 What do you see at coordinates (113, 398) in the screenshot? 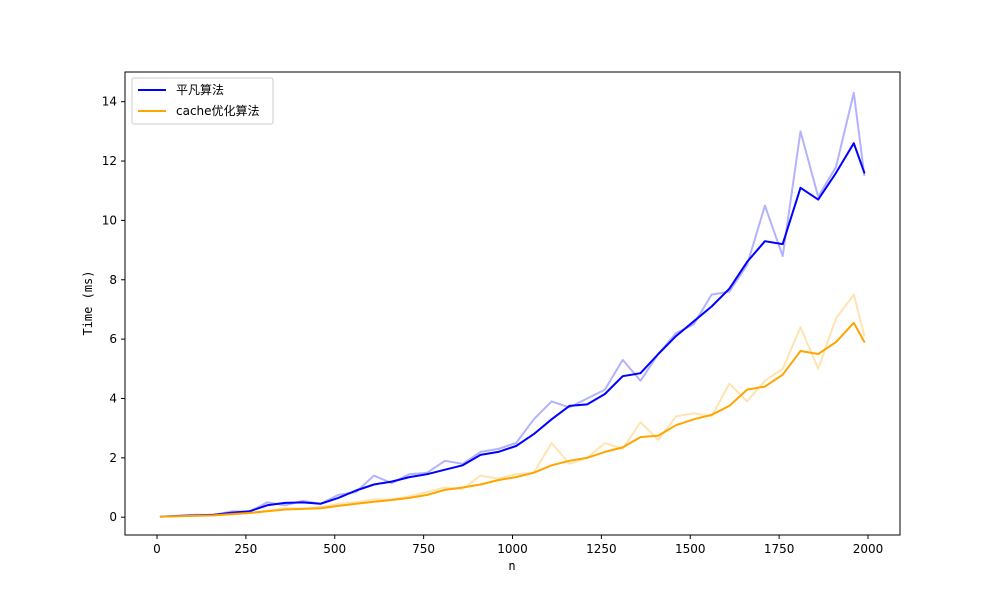
I see `y-tick-label: 4` at bounding box center [113, 398].